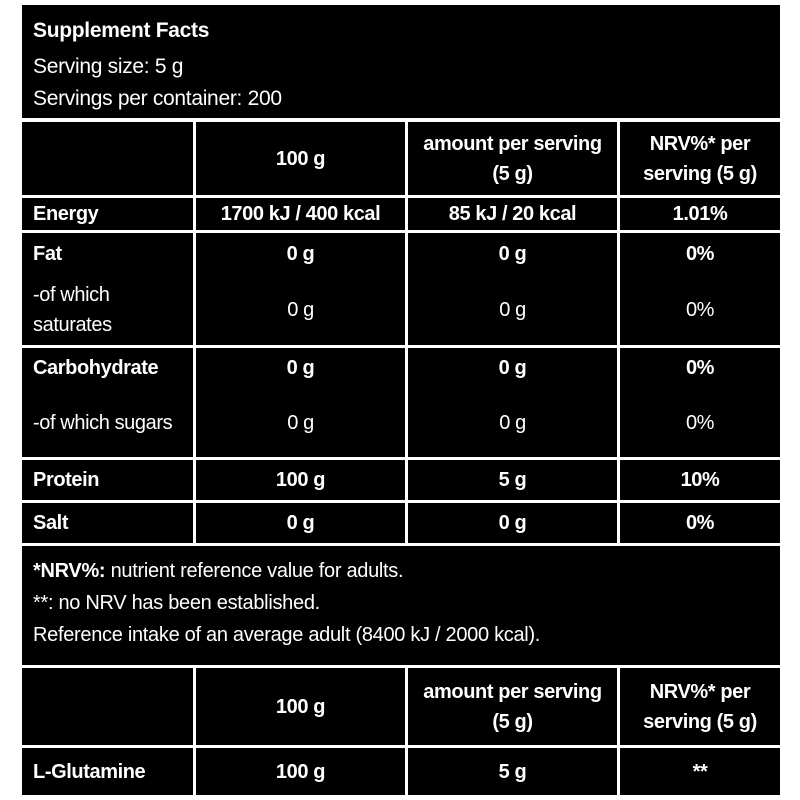 This screenshot has width=800, height=800. I want to click on ingredient-name: L-Glutamine, so click(89, 771).